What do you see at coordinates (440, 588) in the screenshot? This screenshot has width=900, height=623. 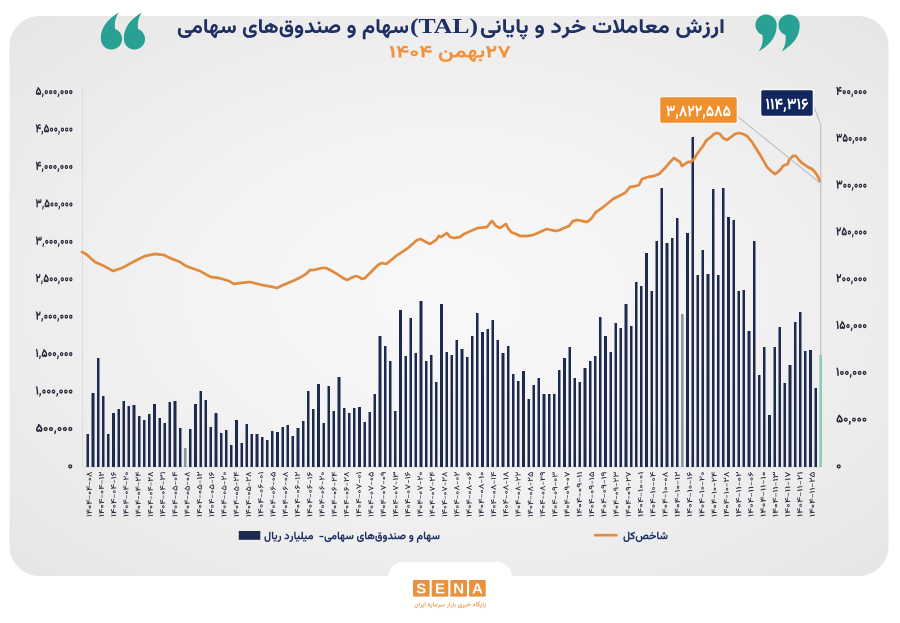 I see `svg-text: E` at bounding box center [440, 588].